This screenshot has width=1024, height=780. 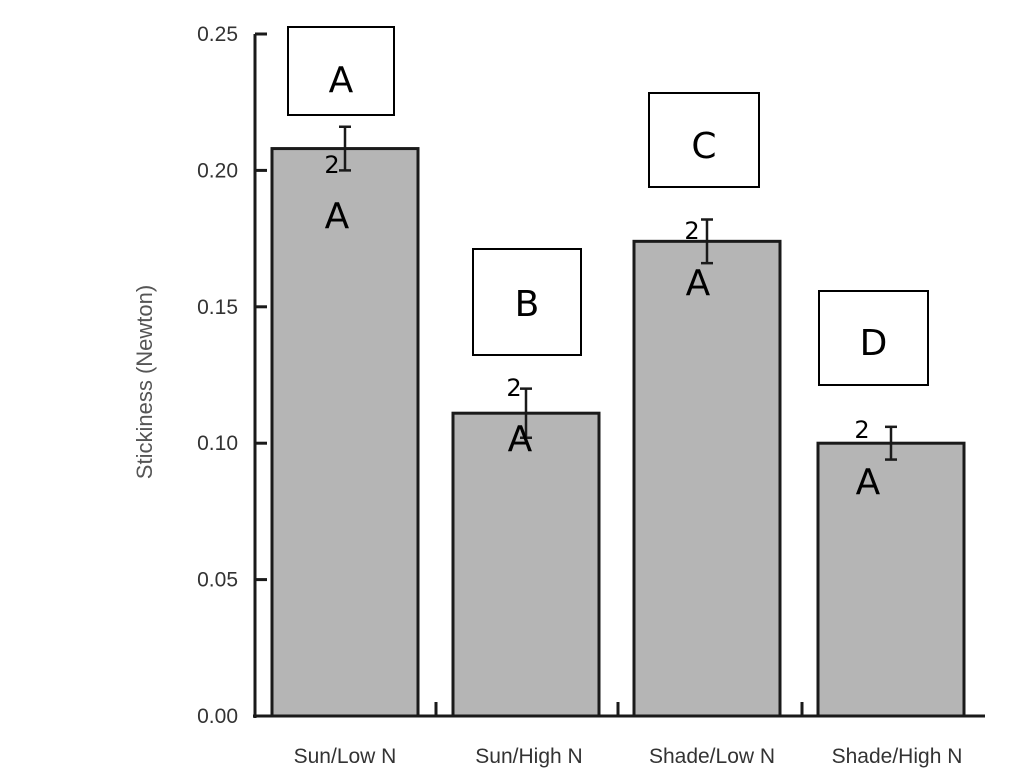 What do you see at coordinates (217, 307) in the screenshot?
I see `y-tick-label: 0.15` at bounding box center [217, 307].